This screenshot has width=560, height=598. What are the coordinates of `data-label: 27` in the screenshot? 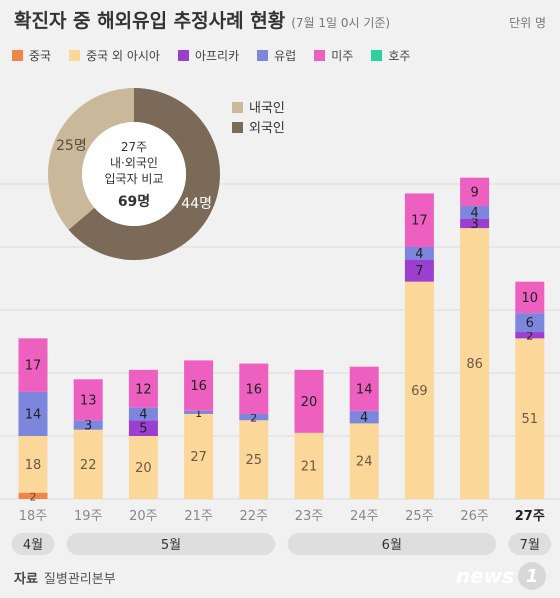 It's located at (198, 457).